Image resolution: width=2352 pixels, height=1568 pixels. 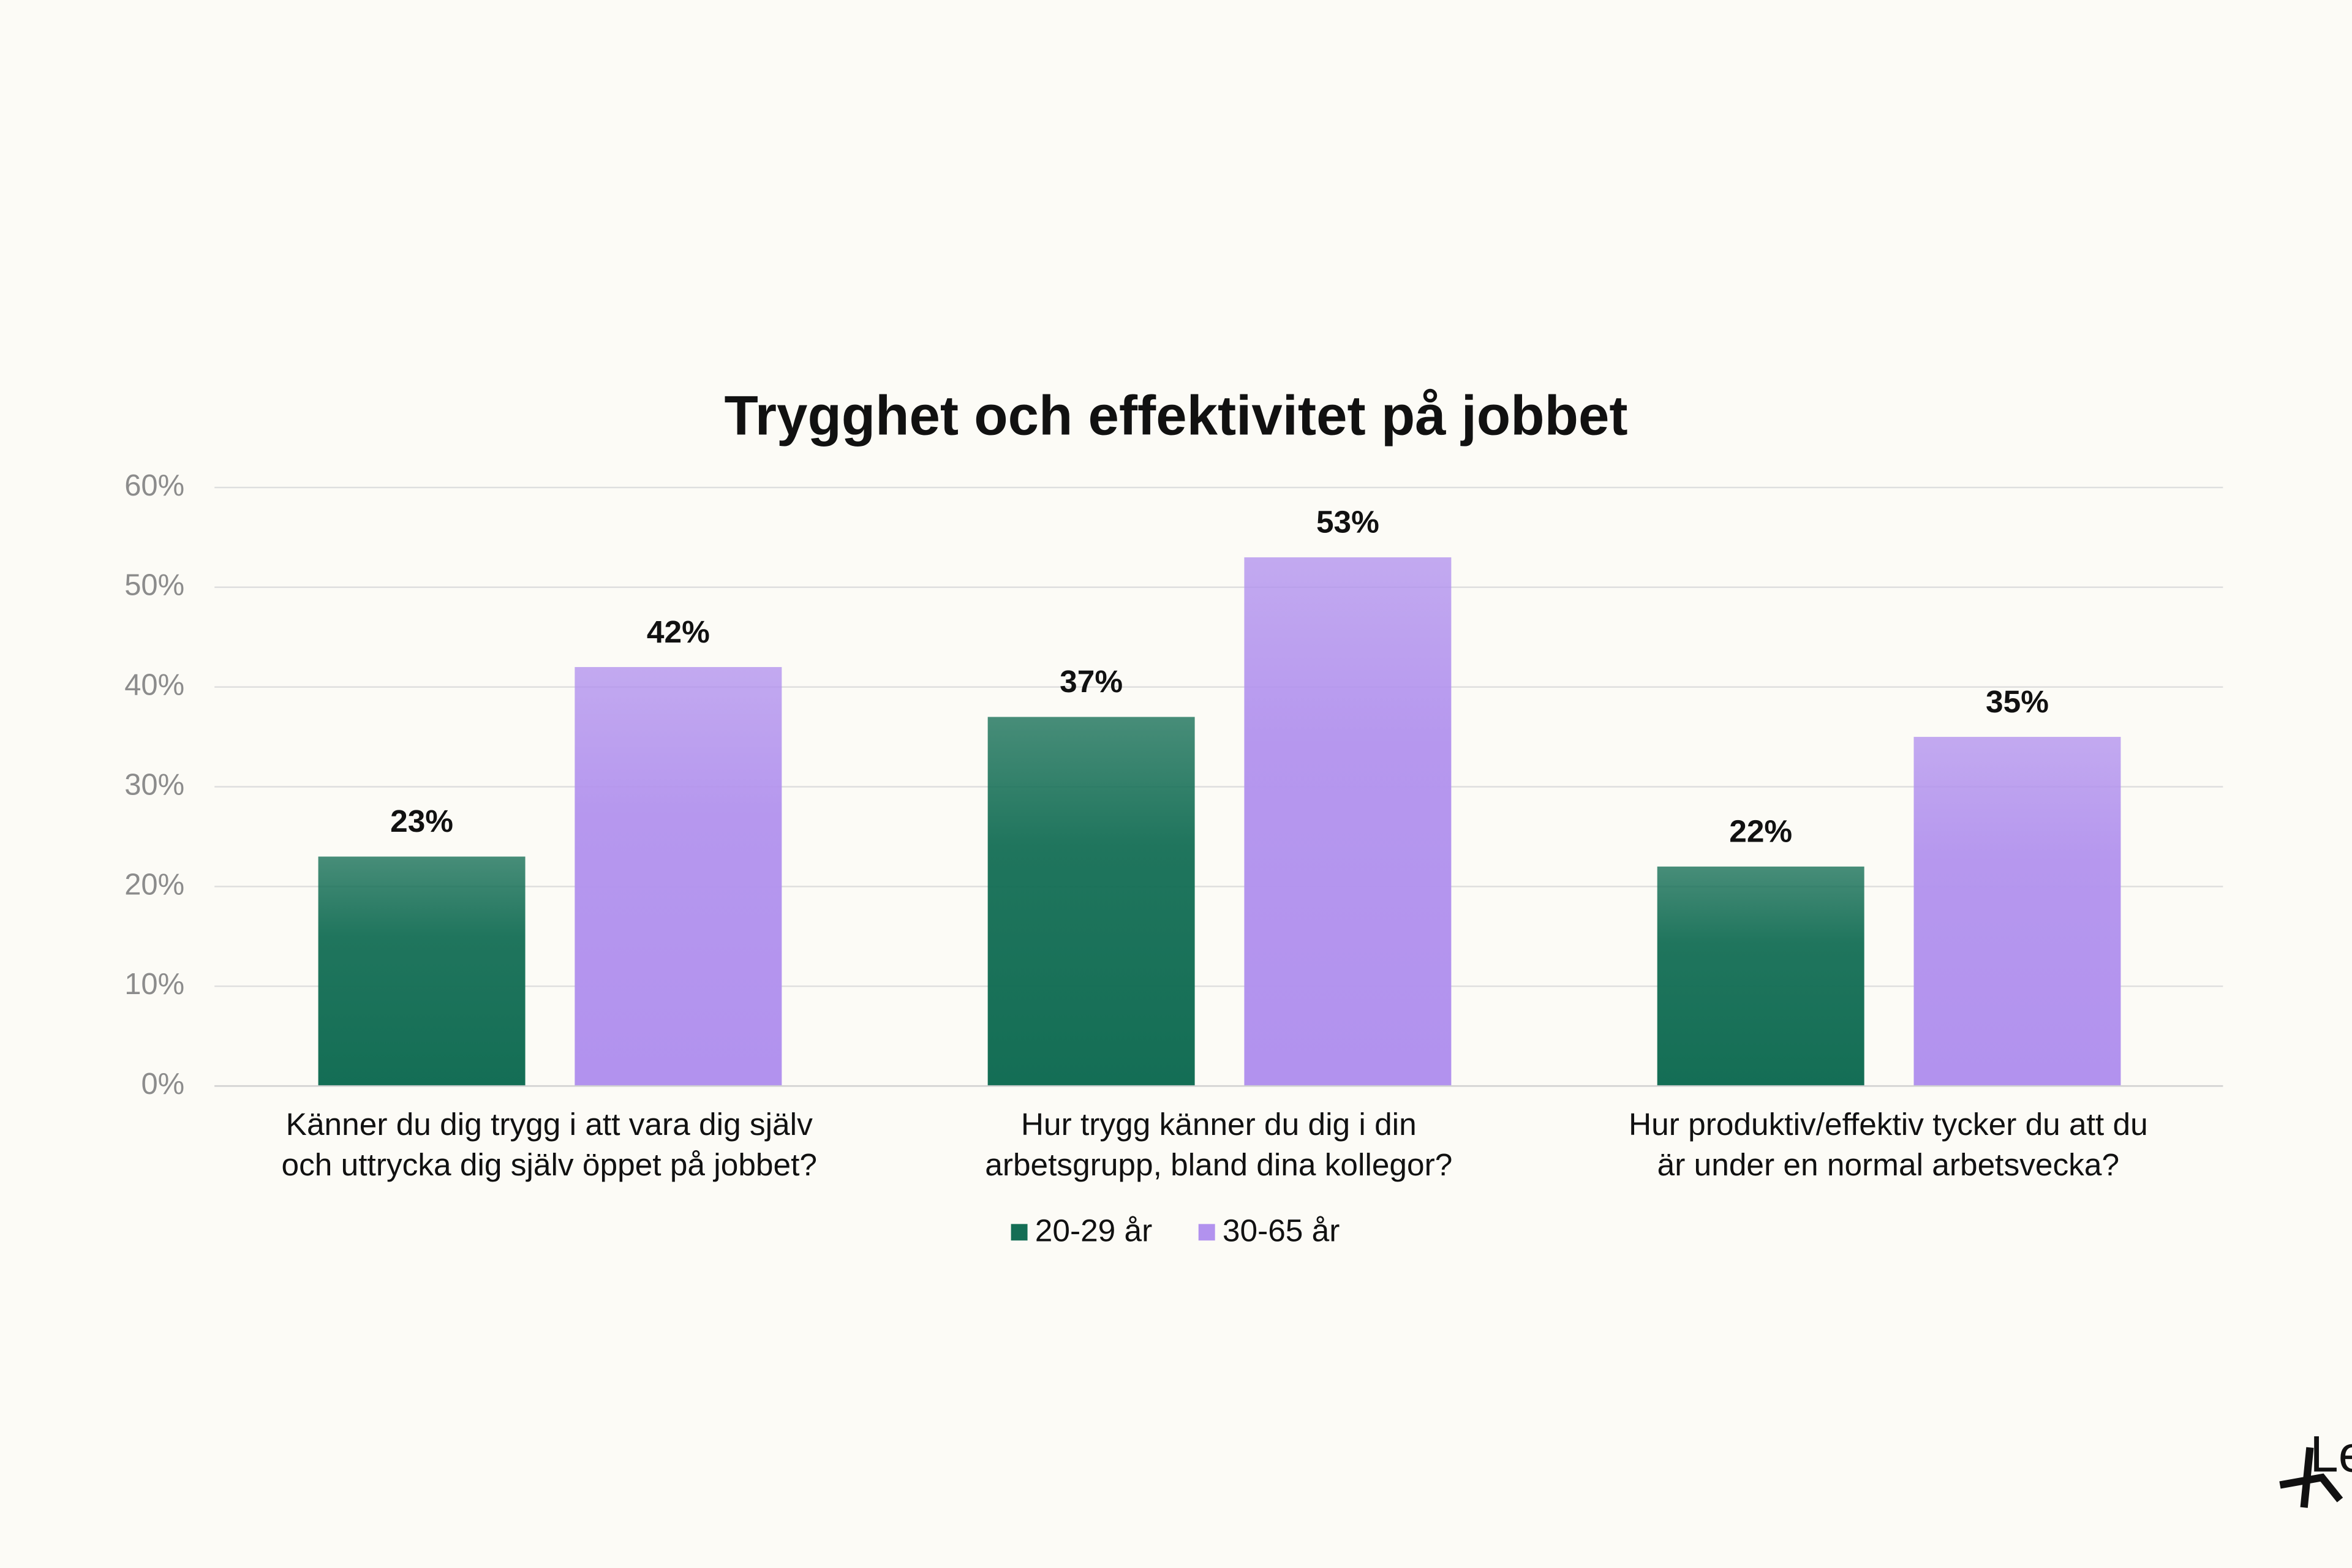 What do you see at coordinates (1347, 522) in the screenshot?
I see `data-label: 53%` at bounding box center [1347, 522].